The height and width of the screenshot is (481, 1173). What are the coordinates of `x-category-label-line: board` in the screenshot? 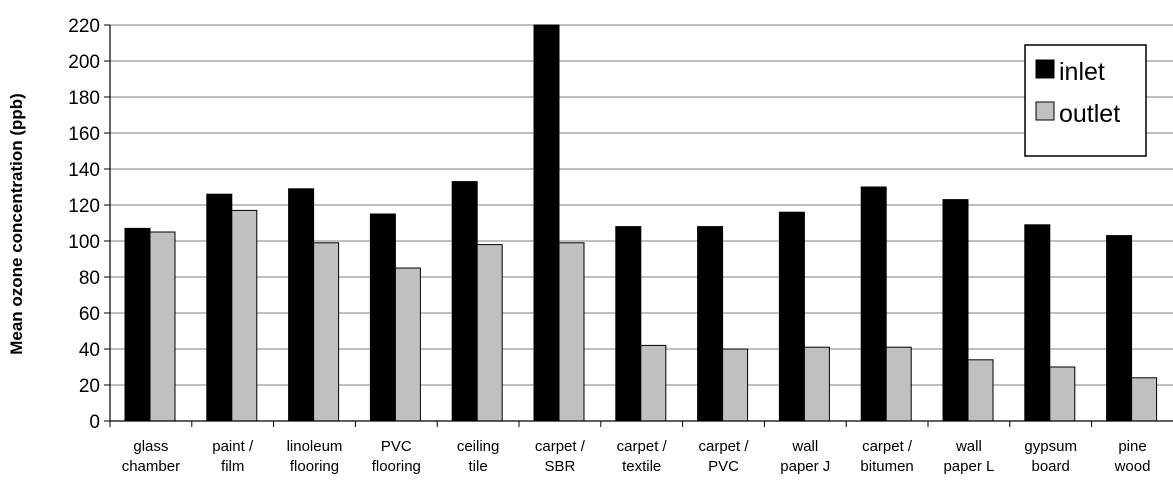 It's located at (1051, 466).